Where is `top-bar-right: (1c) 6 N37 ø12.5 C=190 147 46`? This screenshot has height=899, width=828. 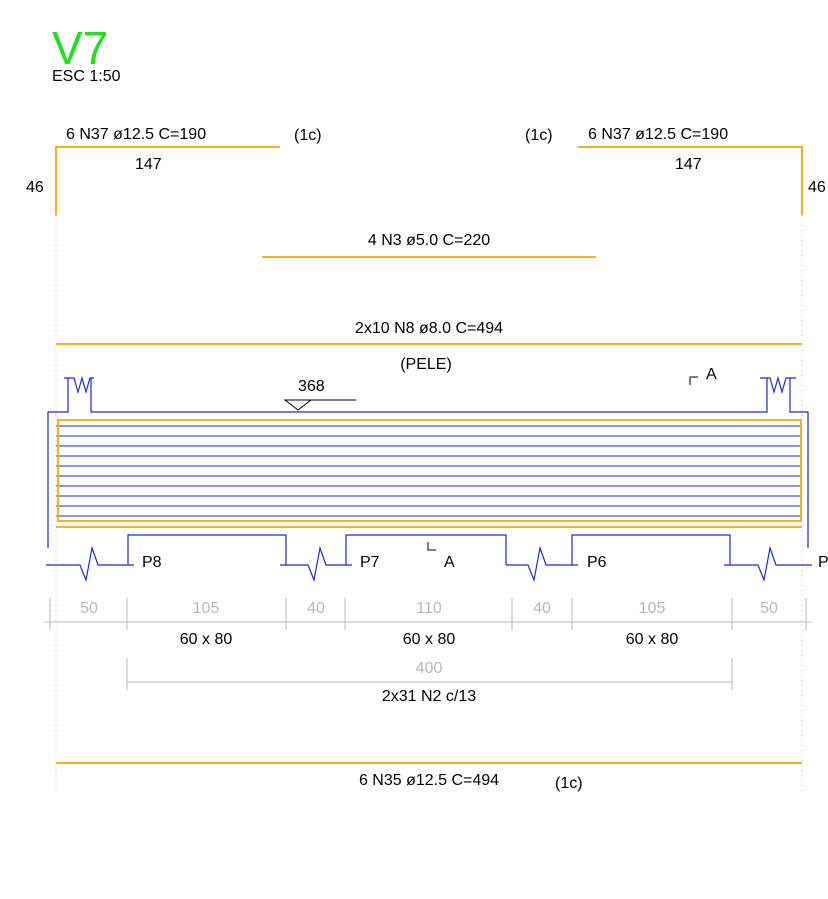
top-bar-right: (1c) 6 N37 ø12.5 C=190 147 46 is located at coordinates (675, 170).